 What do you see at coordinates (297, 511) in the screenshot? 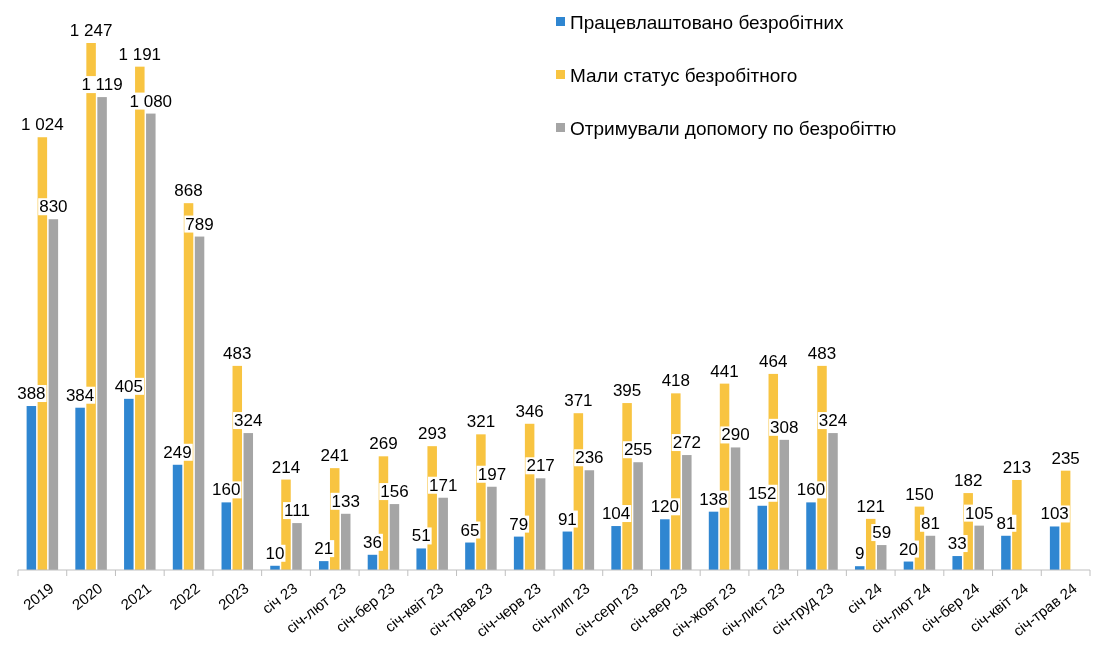
I see `data-label: 111` at bounding box center [297, 511].